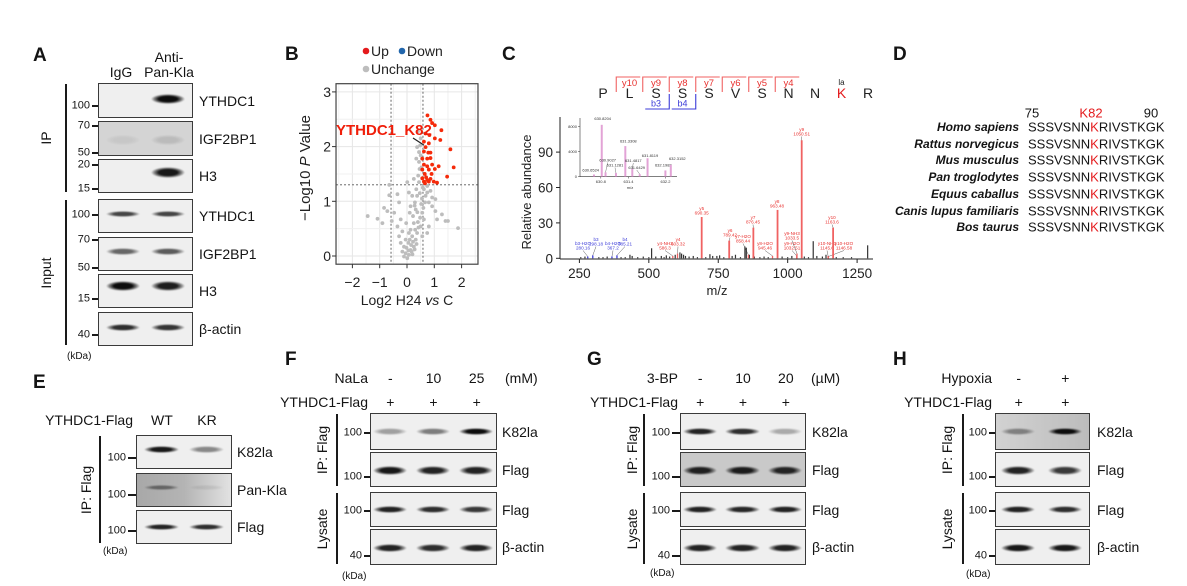 Image resolution: width=1187 pixels, height=586 pixels. Describe the element at coordinates (743, 378) in the screenshot. I see `condition-value: 10` at that location.